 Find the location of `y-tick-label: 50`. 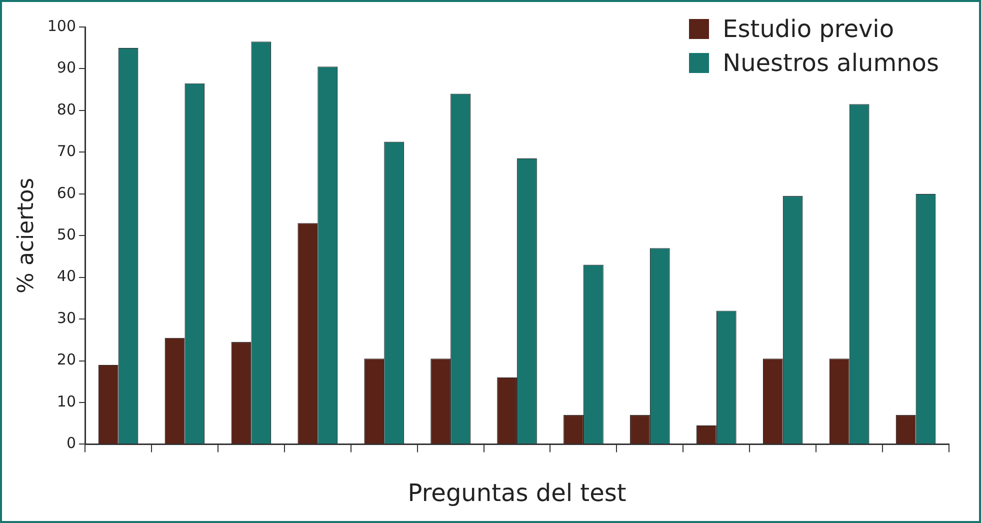

y-tick-label: 50 is located at coordinates (66, 234).